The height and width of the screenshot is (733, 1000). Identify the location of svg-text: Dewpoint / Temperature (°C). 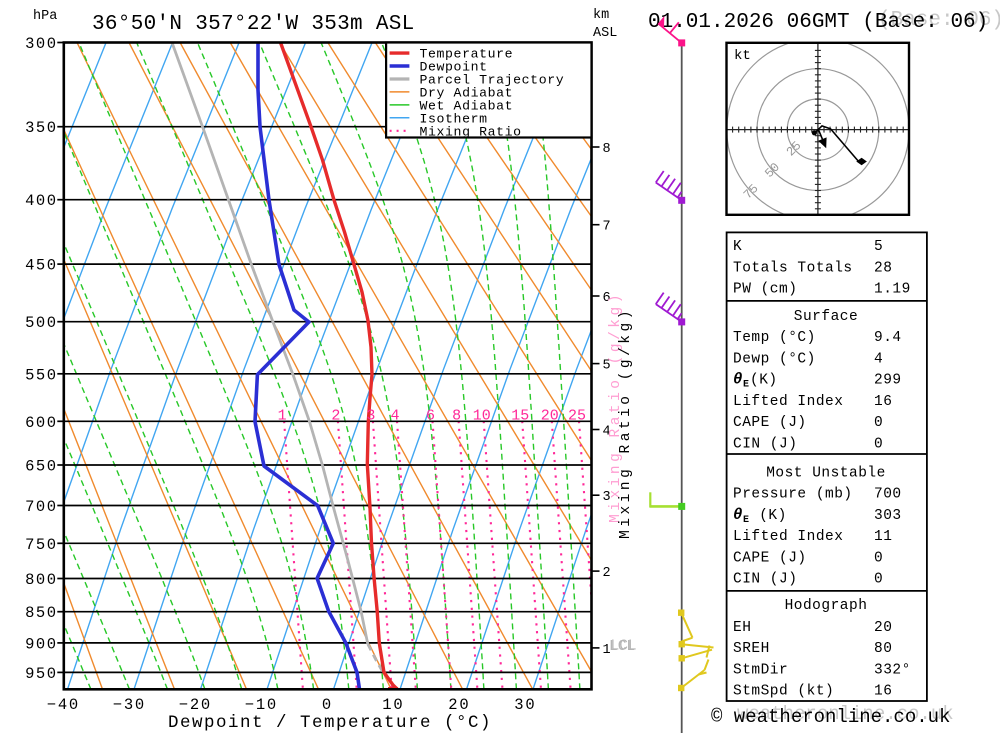
(330, 723).